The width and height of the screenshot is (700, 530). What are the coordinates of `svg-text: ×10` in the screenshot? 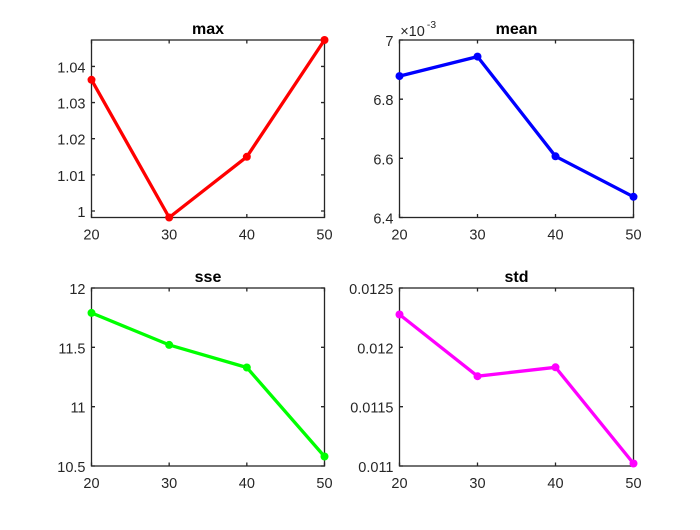 It's located at (412, 32).